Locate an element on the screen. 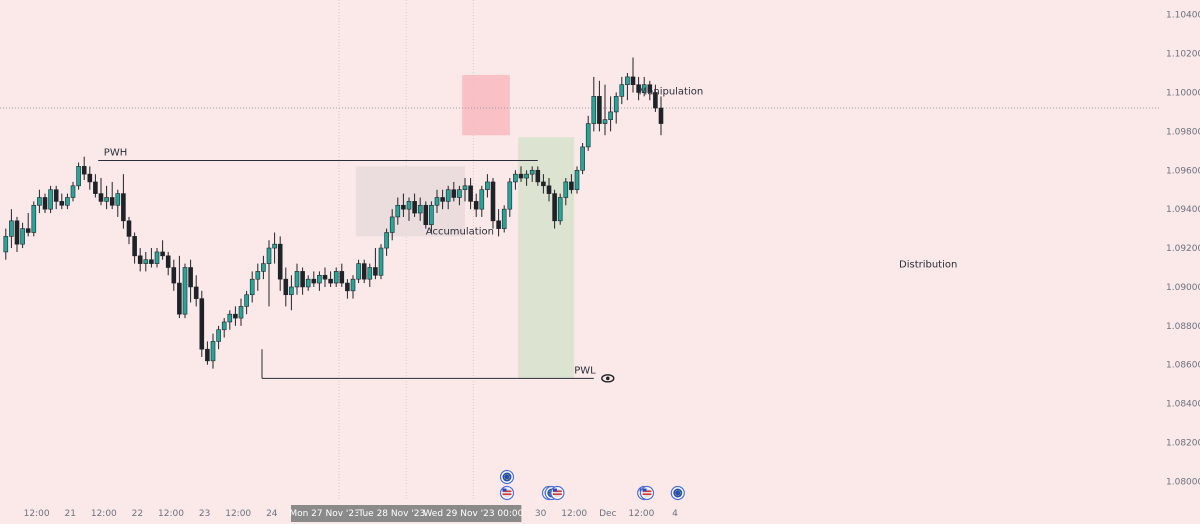 Image resolution: width=1200 pixels, height=524 pixels. x-axis-tick-label: 24 is located at coordinates (272, 514).